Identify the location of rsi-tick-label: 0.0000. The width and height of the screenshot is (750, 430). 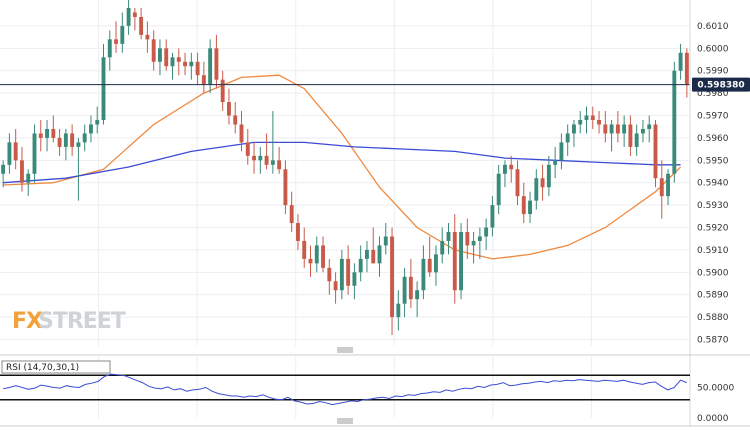
(713, 419).